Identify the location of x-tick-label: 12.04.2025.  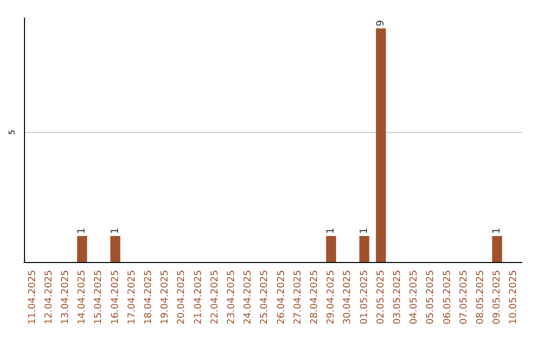
(48, 297).